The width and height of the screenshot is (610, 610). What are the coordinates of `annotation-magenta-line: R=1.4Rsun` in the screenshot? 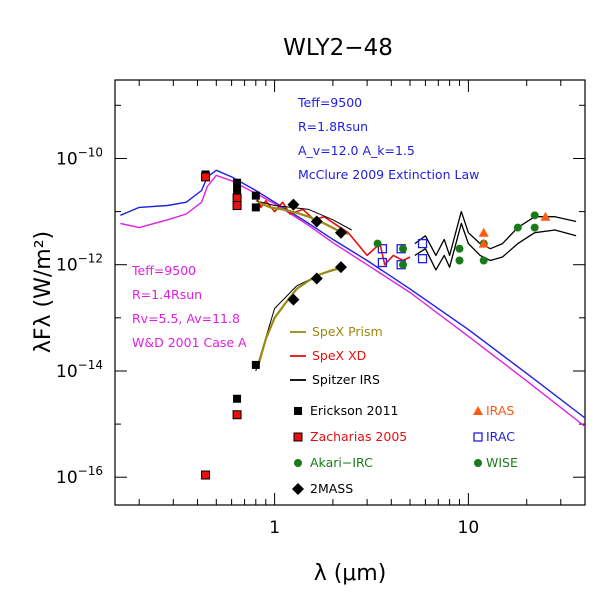 It's located at (167, 294).